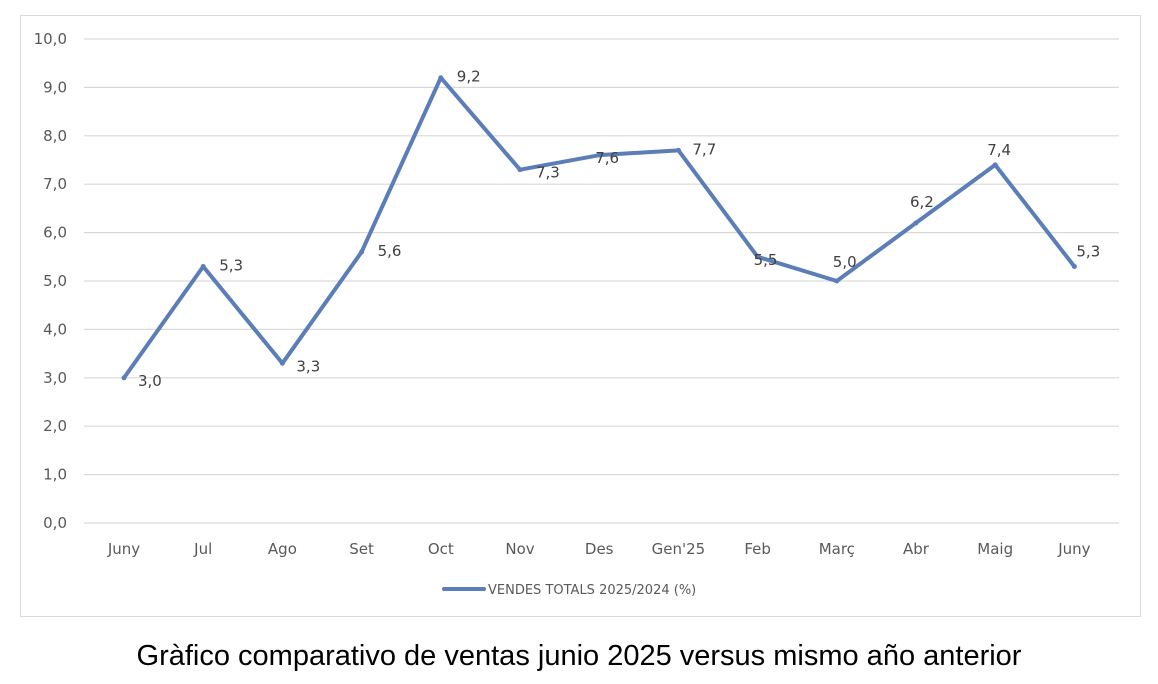 Image resolution: width=1158 pixels, height=684 pixels. What do you see at coordinates (679, 549) in the screenshot?
I see `x-tick-label: Gen'25` at bounding box center [679, 549].